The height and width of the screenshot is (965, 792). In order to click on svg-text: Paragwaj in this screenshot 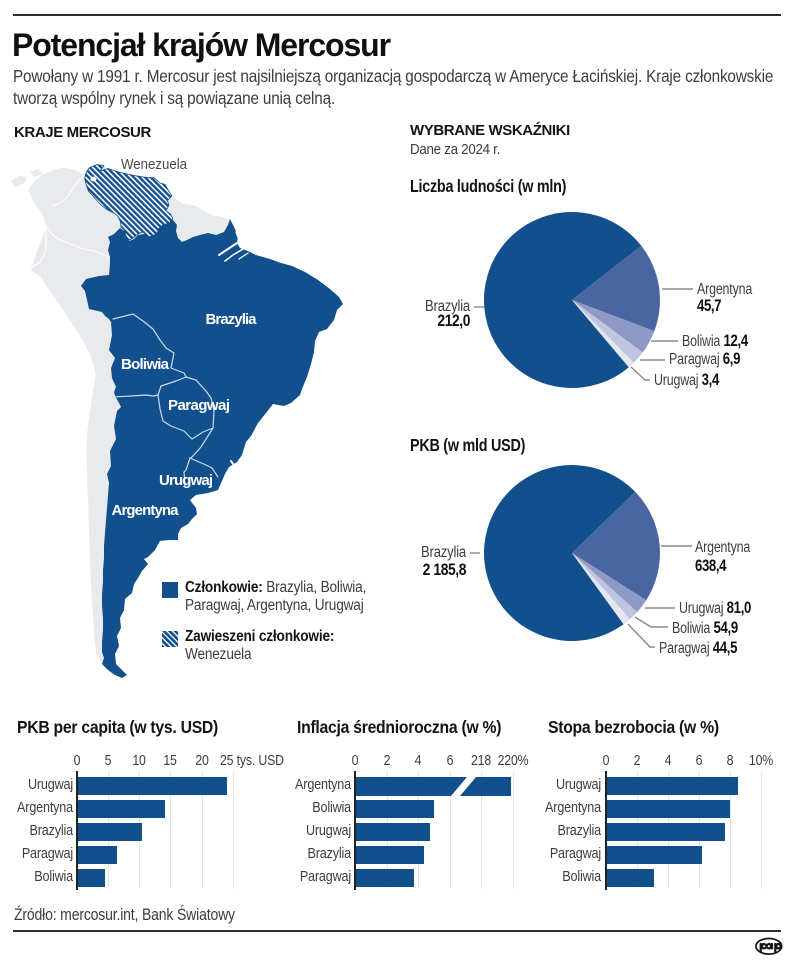, I will do `click(199, 405)`.